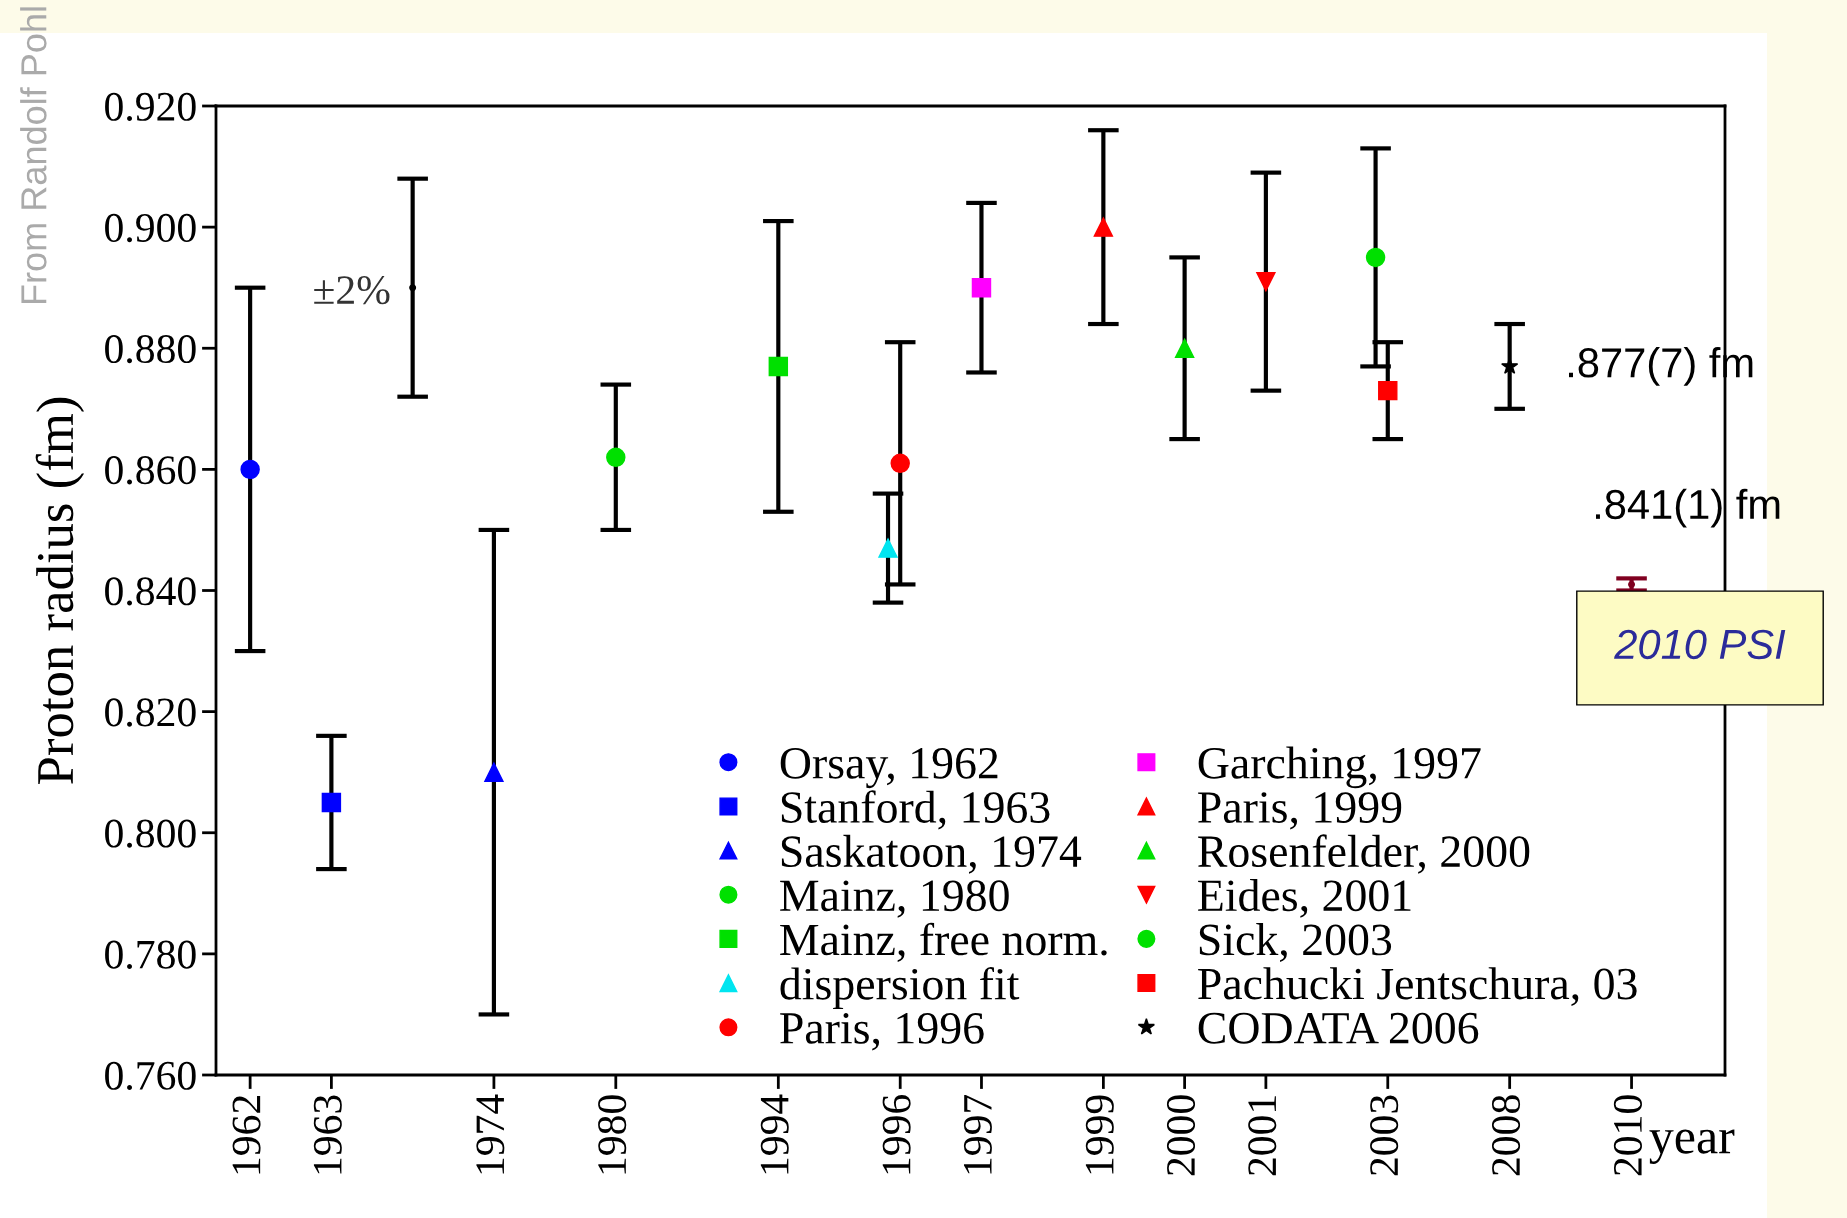  I want to click on y-tick-label: 0.780, so click(150, 954).